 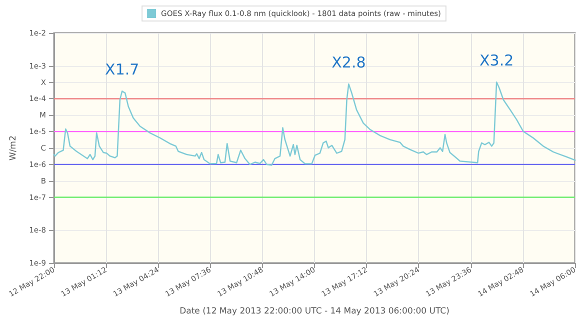 What do you see at coordinates (122, 69) in the screenshot?
I see `annotation: X1.7` at bounding box center [122, 69].